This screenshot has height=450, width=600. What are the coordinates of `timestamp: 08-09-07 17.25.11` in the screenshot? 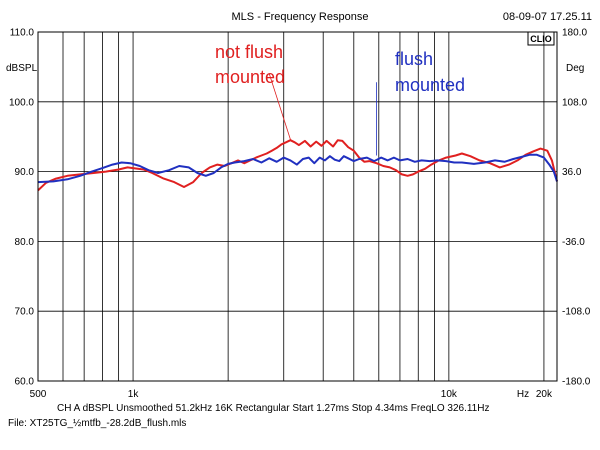 It's located at (547, 17).